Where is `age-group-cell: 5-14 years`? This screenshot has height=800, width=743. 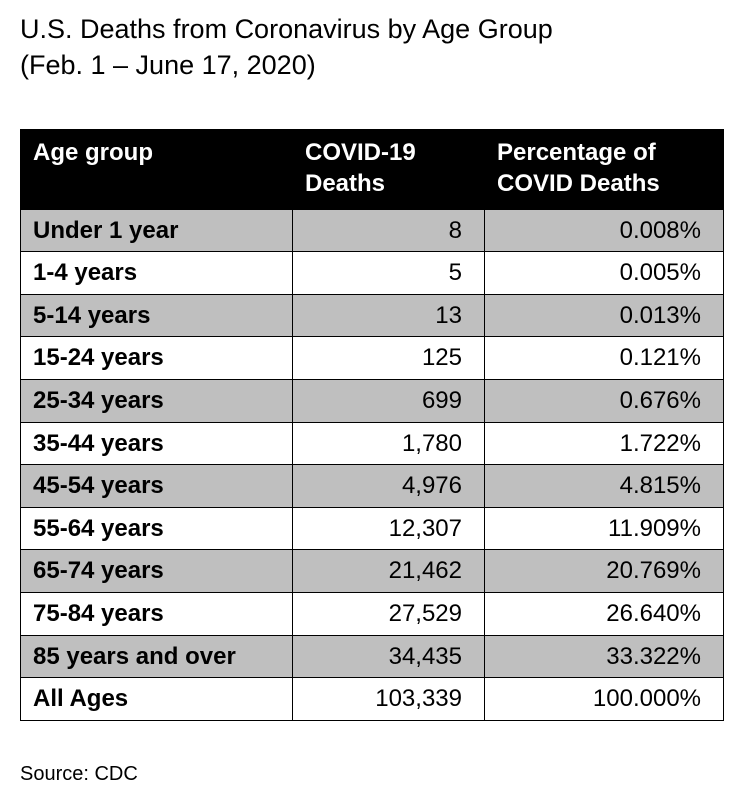 age-group-cell: 5-14 years is located at coordinates (156, 315).